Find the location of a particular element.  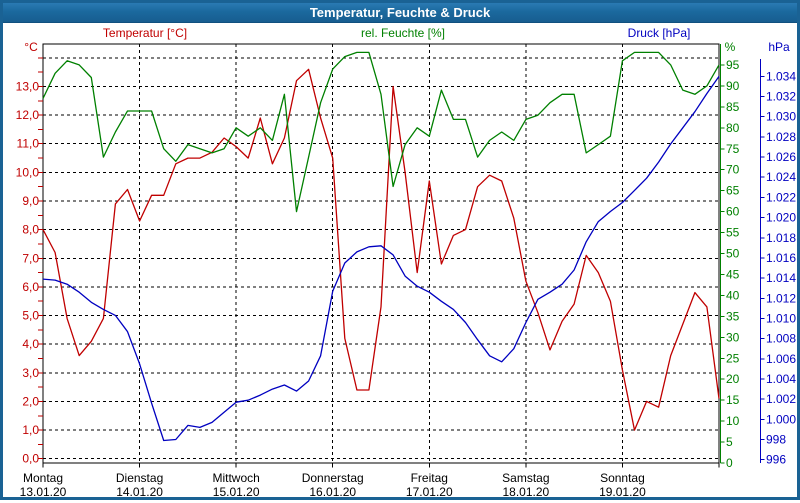

humidity-tick-label: 75 is located at coordinates (733, 149).